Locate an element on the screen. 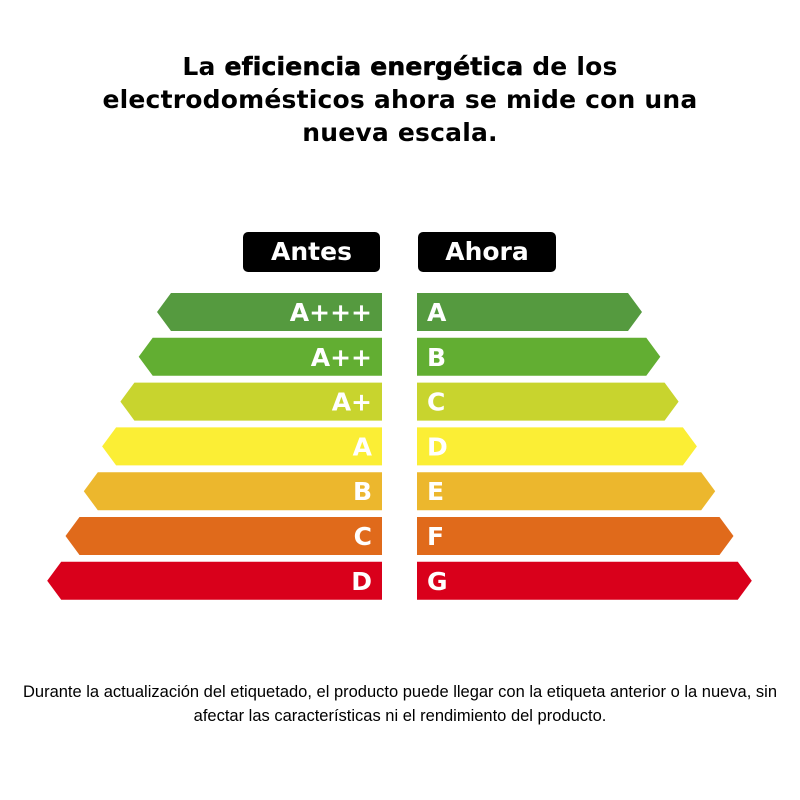 This screenshot has width=800, height=800. now-label: B is located at coordinates (436, 357).